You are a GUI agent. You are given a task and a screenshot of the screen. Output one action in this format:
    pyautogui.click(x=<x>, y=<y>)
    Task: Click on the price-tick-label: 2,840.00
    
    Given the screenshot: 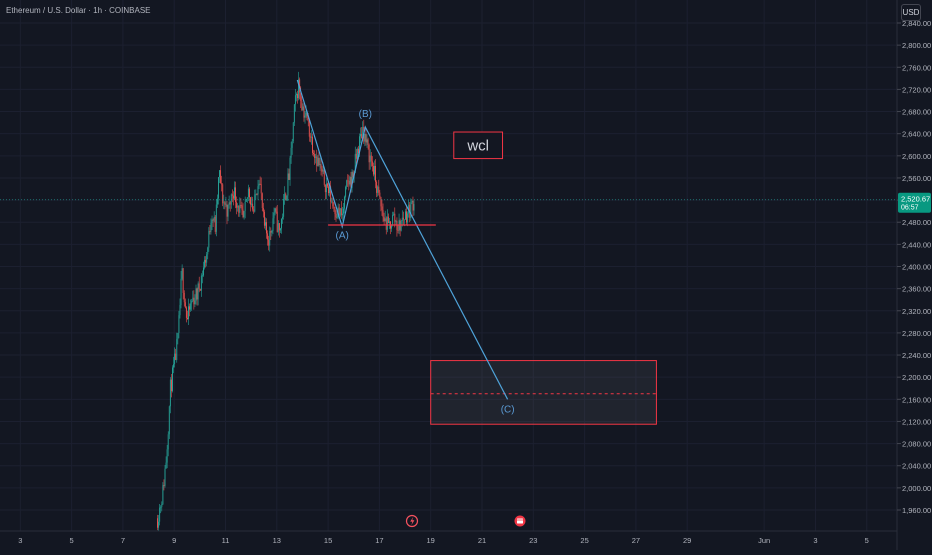 What is the action you would take?
    pyautogui.click(x=916, y=23)
    